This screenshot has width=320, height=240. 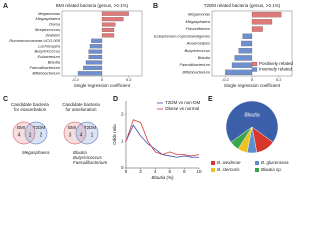 I want to click on x-tick-label: 2, so click(x=140, y=171).